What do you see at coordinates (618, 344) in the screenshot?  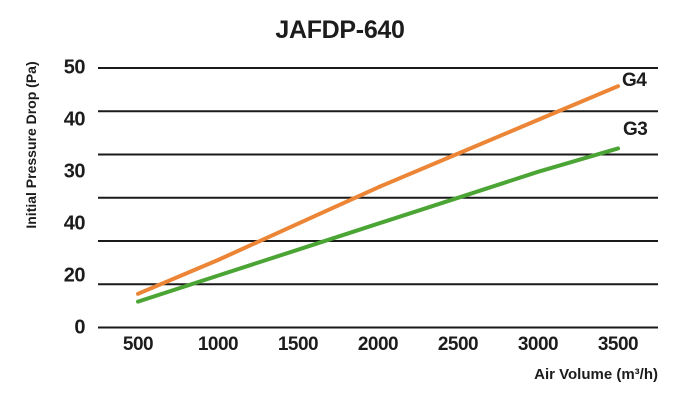 I see `x-tick-label: 3500` at bounding box center [618, 344].